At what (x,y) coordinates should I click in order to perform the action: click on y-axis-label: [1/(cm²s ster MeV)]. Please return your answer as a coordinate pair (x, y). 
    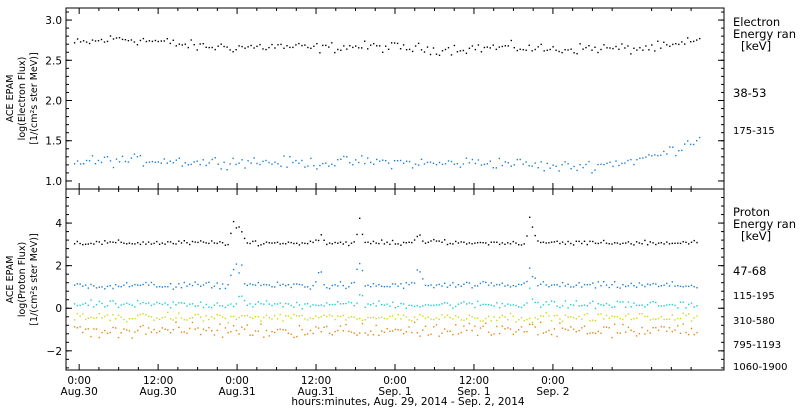
    Looking at the image, I should click on (34, 98).